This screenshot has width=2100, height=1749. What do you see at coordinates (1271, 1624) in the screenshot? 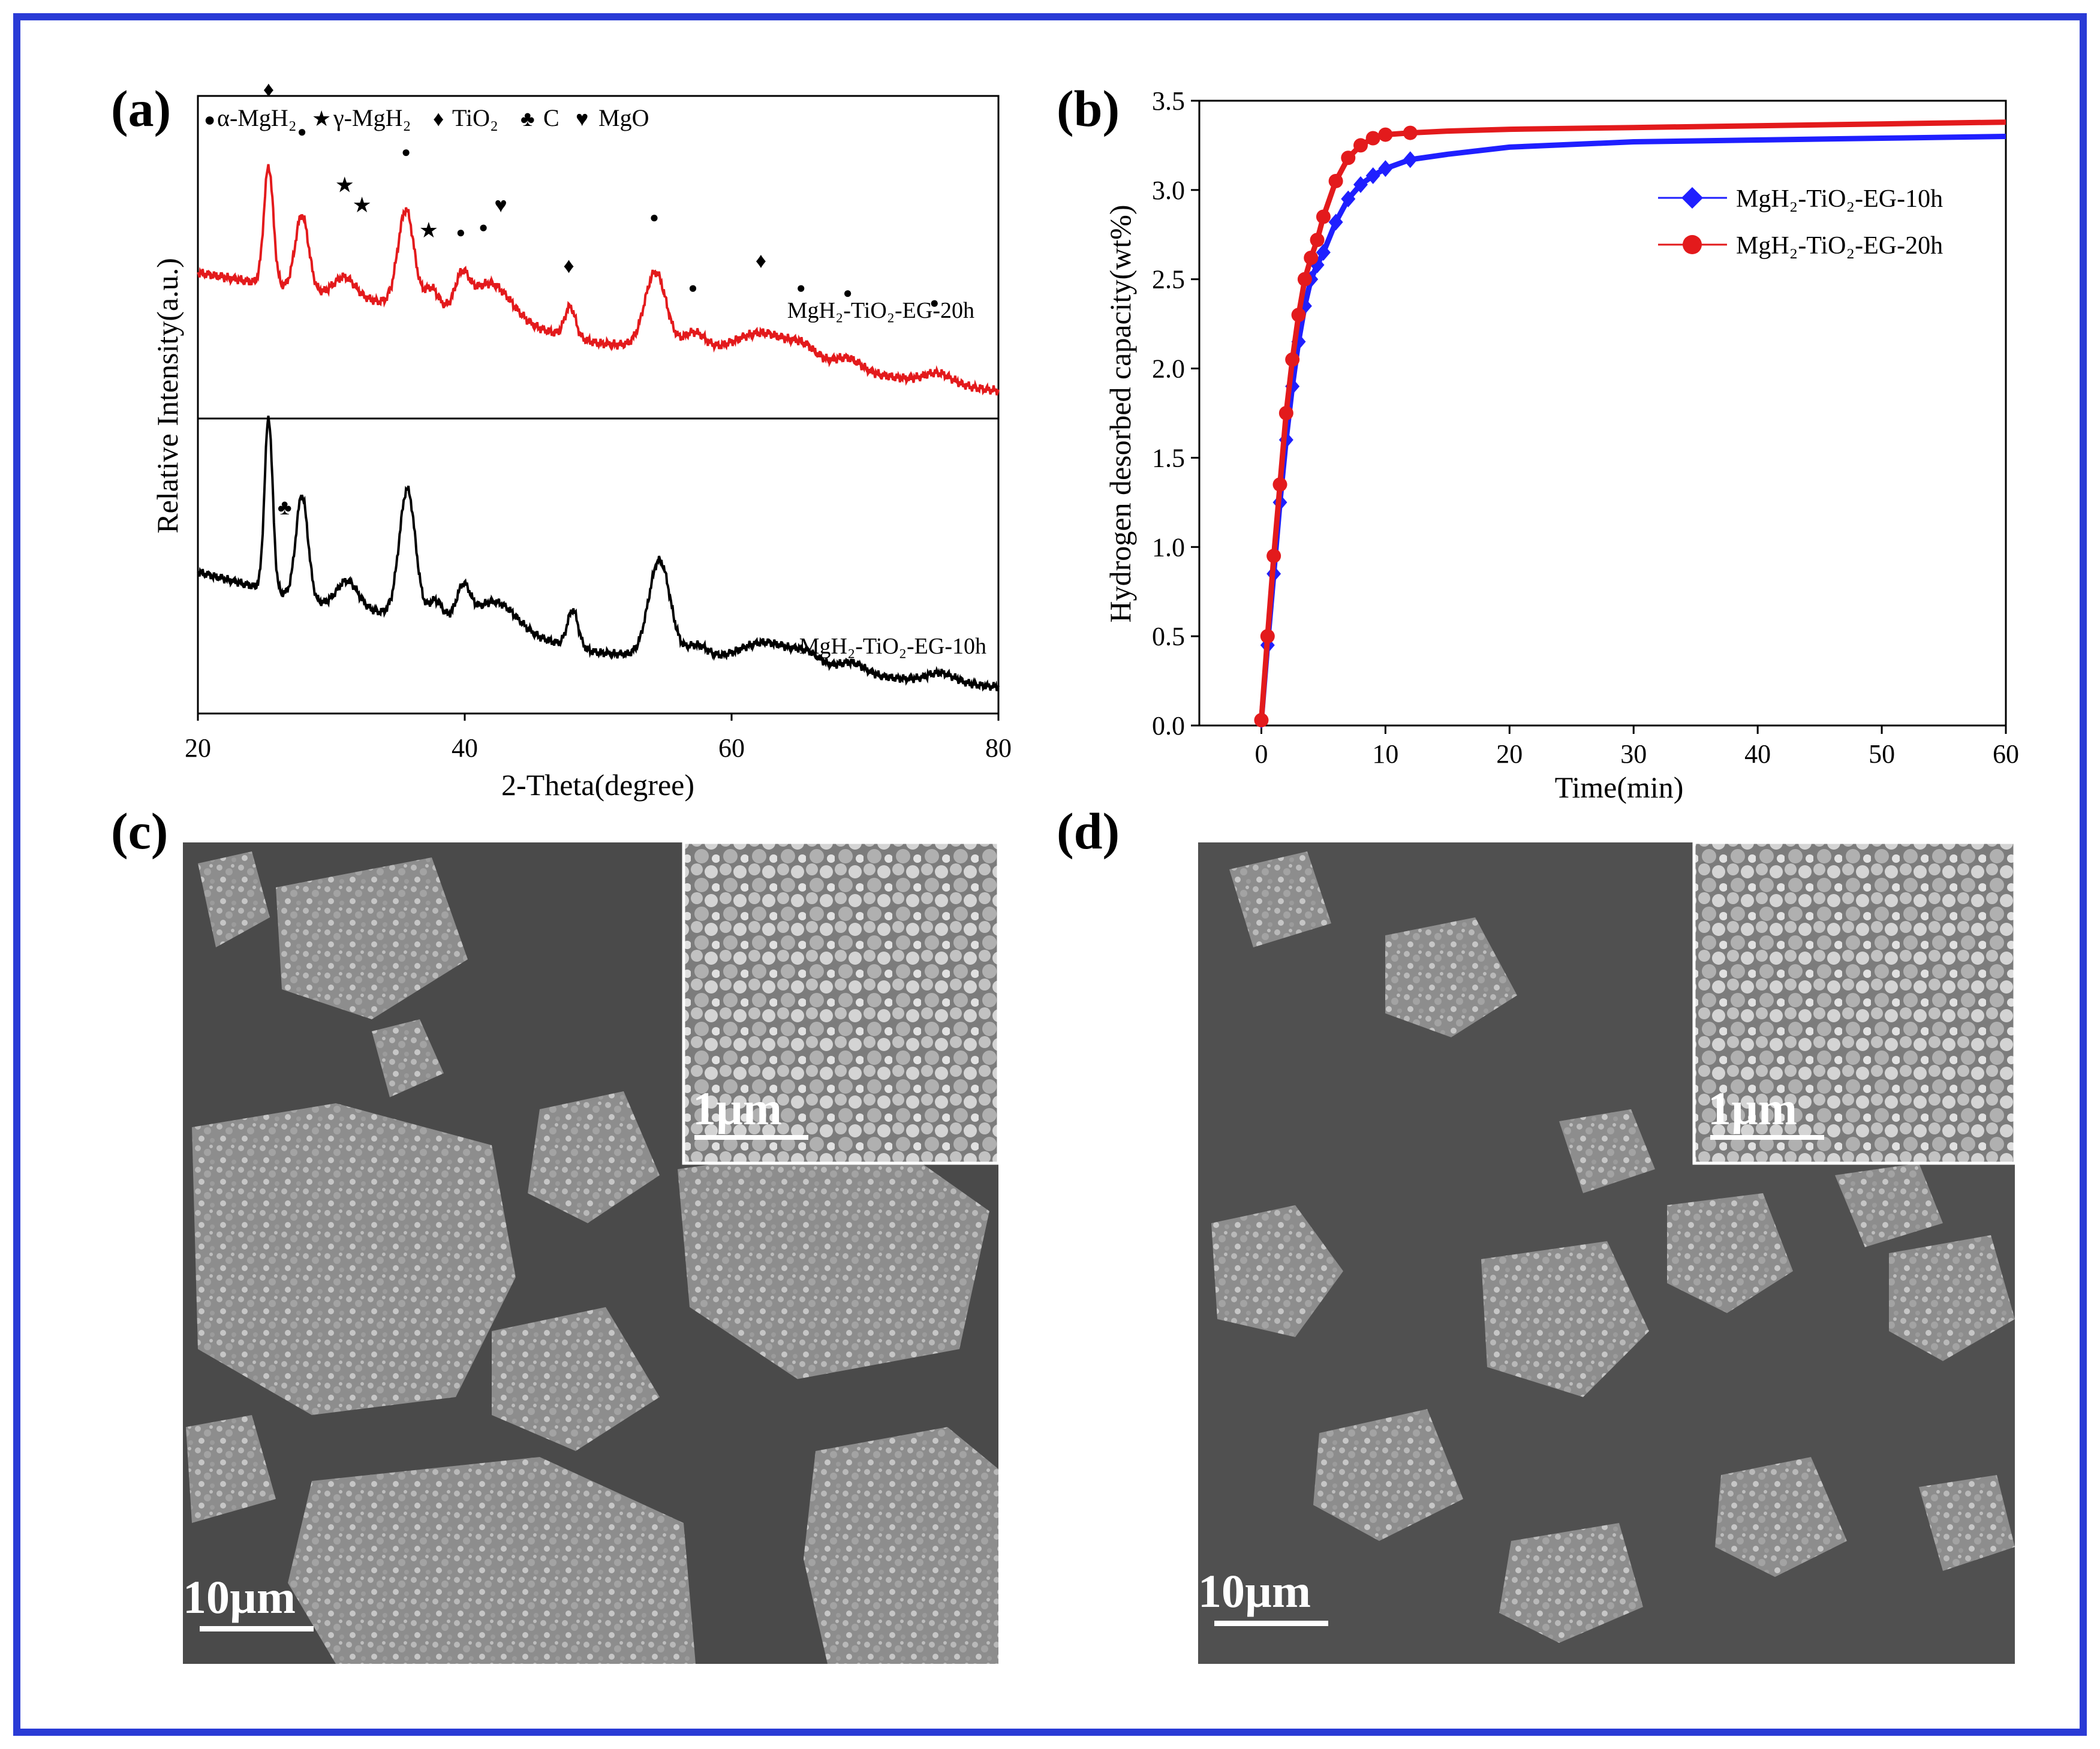
I see `panel-d-scale-bar` at bounding box center [1271, 1624].